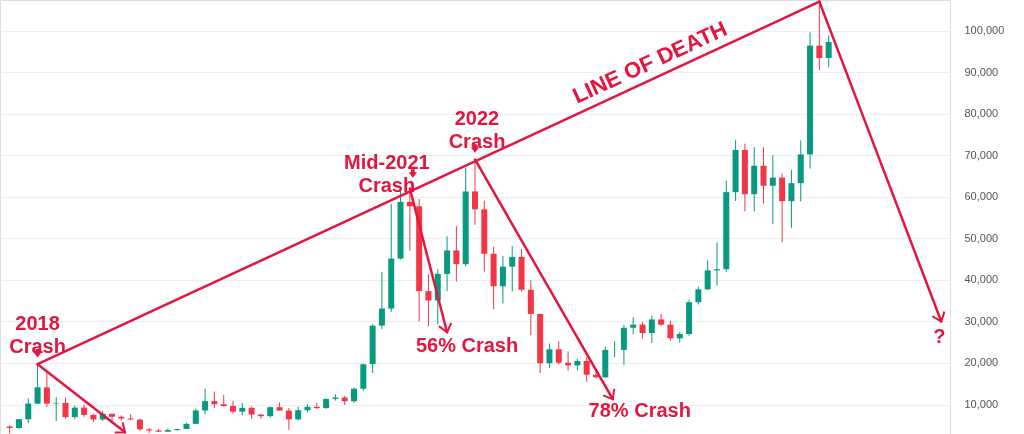 The height and width of the screenshot is (434, 1024). What do you see at coordinates (981, 196) in the screenshot?
I see `y-tick-label: 60,000` at bounding box center [981, 196].